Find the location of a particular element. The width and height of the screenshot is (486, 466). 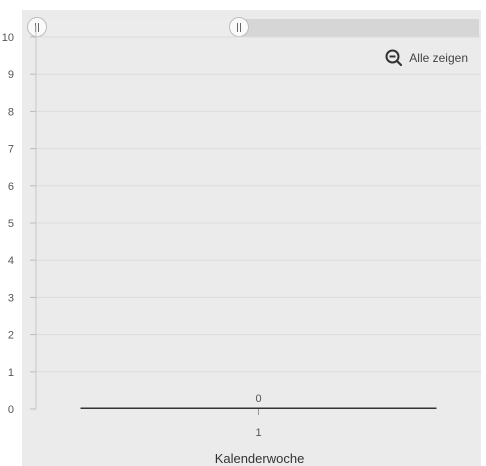

y-tick-label: 1 is located at coordinates (11, 373).